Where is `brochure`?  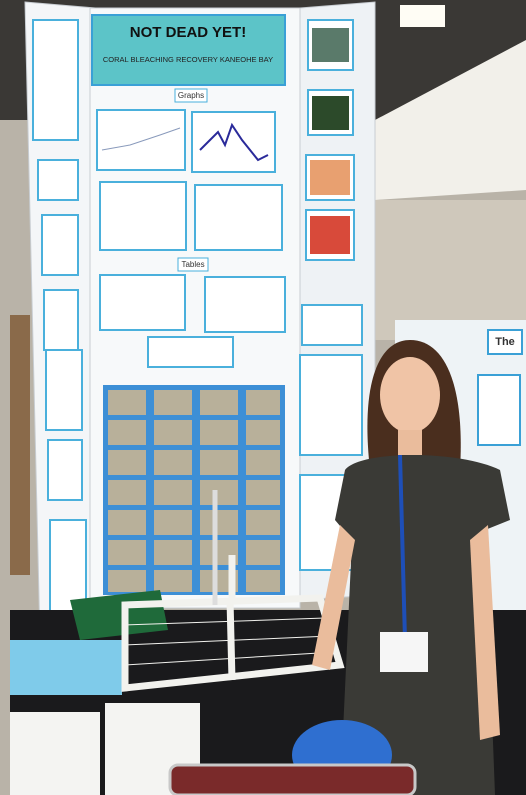
brochure is located at coordinates (66, 667).